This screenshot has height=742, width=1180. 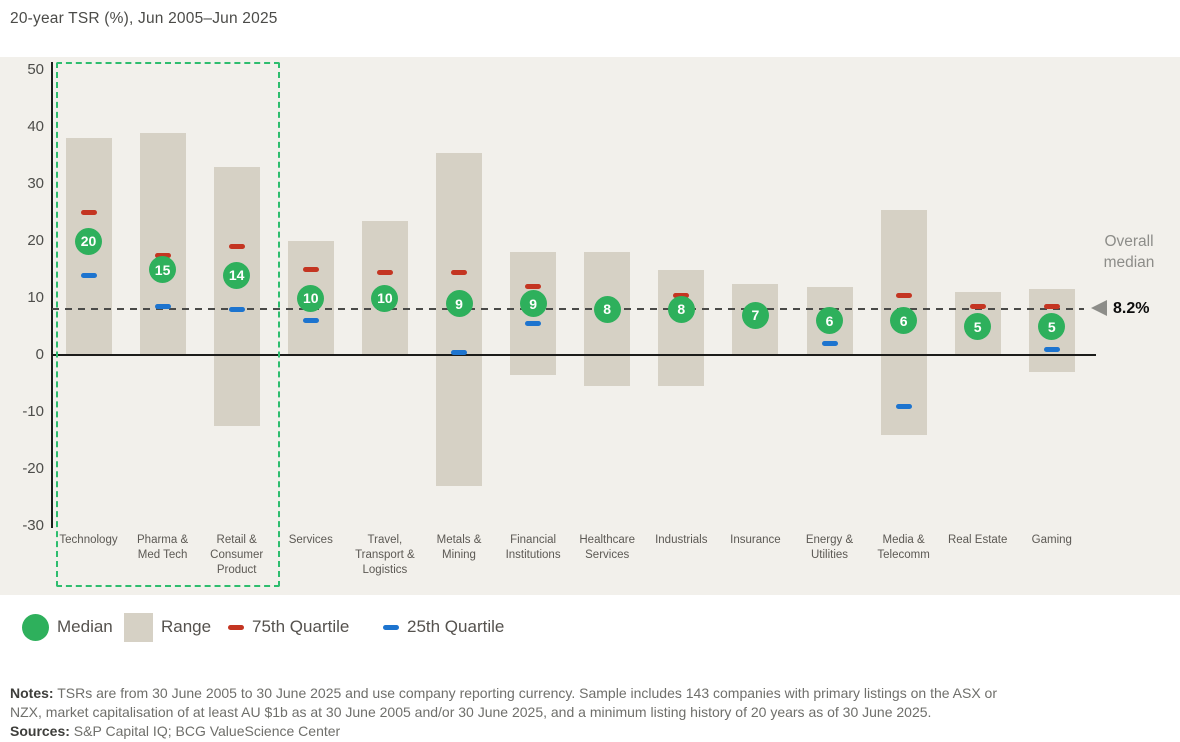 What do you see at coordinates (533, 540) in the screenshot?
I see `category-label-line: Financial` at bounding box center [533, 540].